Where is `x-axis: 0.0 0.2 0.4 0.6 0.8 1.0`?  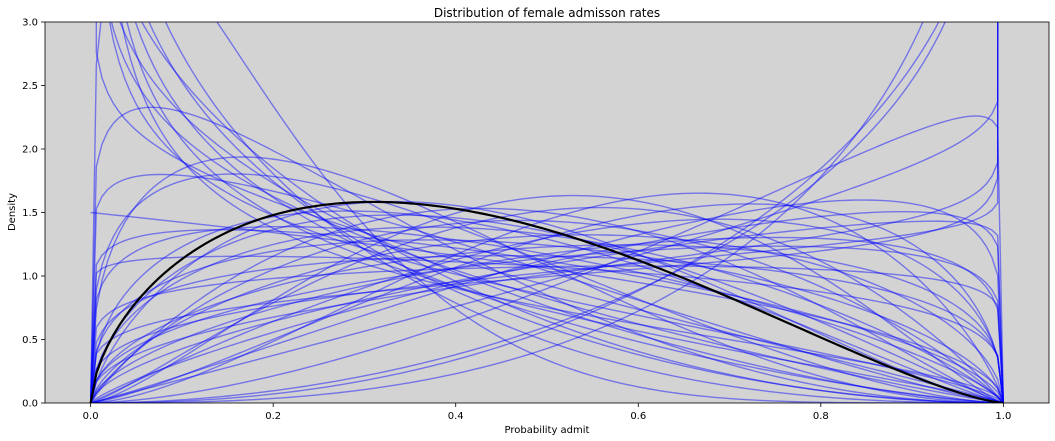 x-axis: 0.0 0.2 0.4 0.6 0.8 1.0 is located at coordinates (547, 412).